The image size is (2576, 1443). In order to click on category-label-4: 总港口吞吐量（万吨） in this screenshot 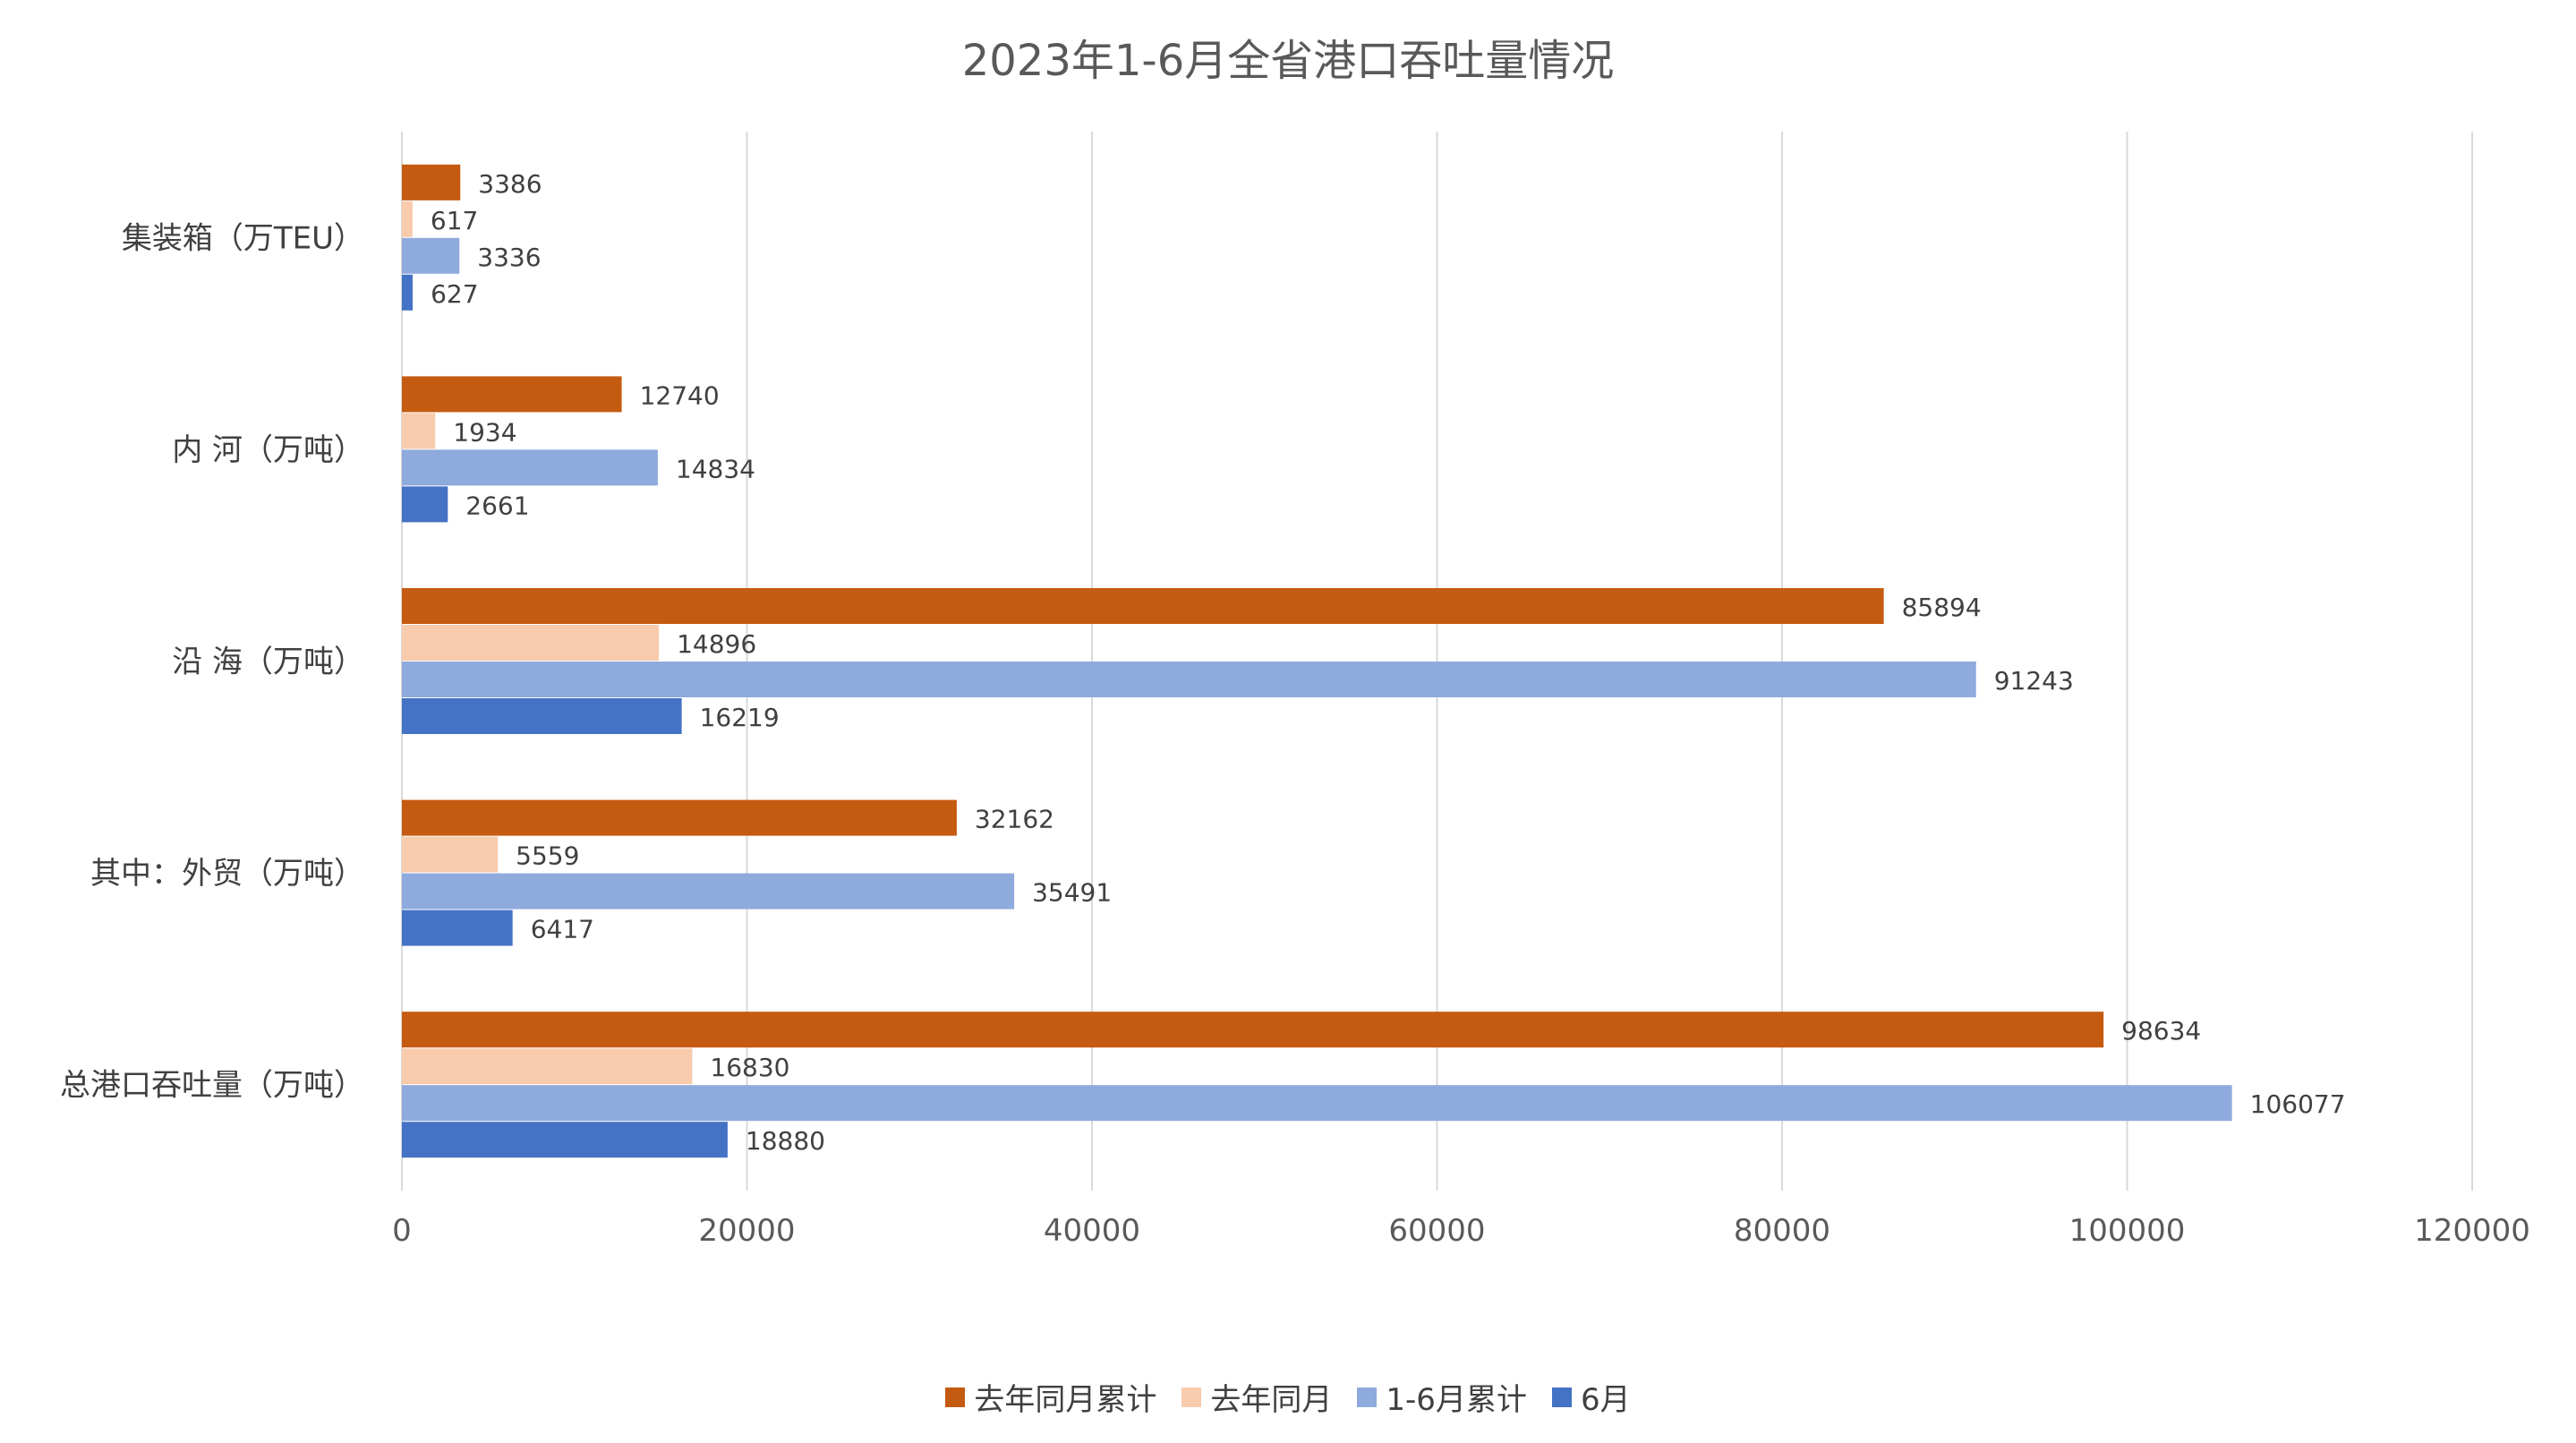, I will do `click(212, 1086)`.